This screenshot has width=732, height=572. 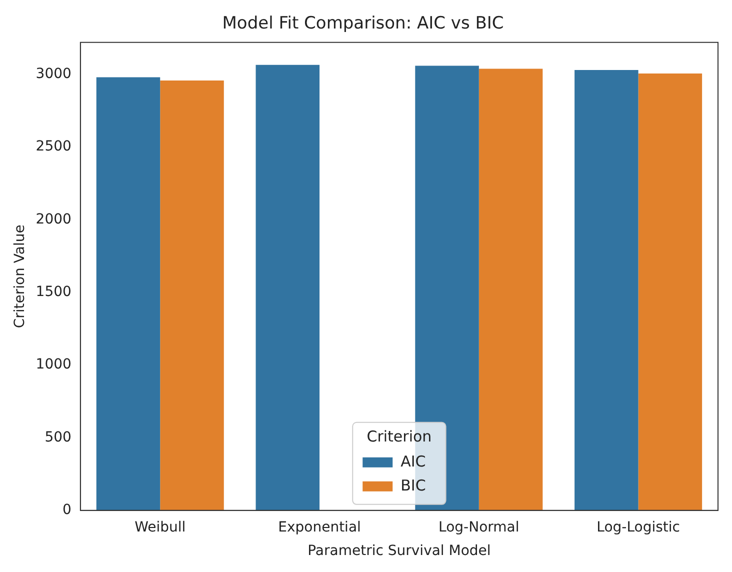 I want to click on y-tick-label: 2000, so click(x=54, y=219).